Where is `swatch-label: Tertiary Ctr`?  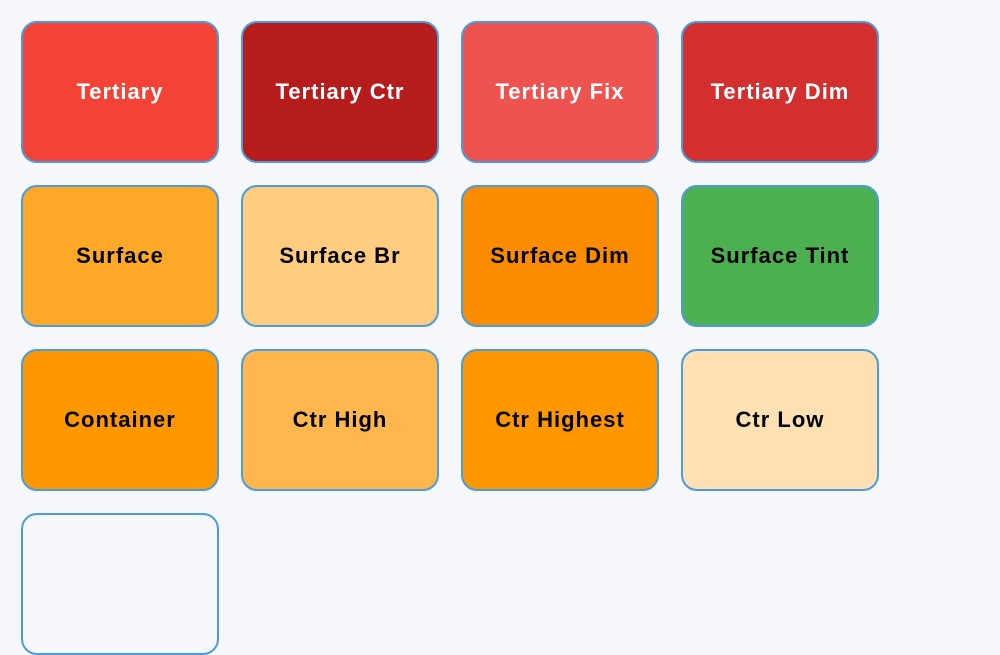 swatch-label: Tertiary Ctr is located at coordinates (340, 91).